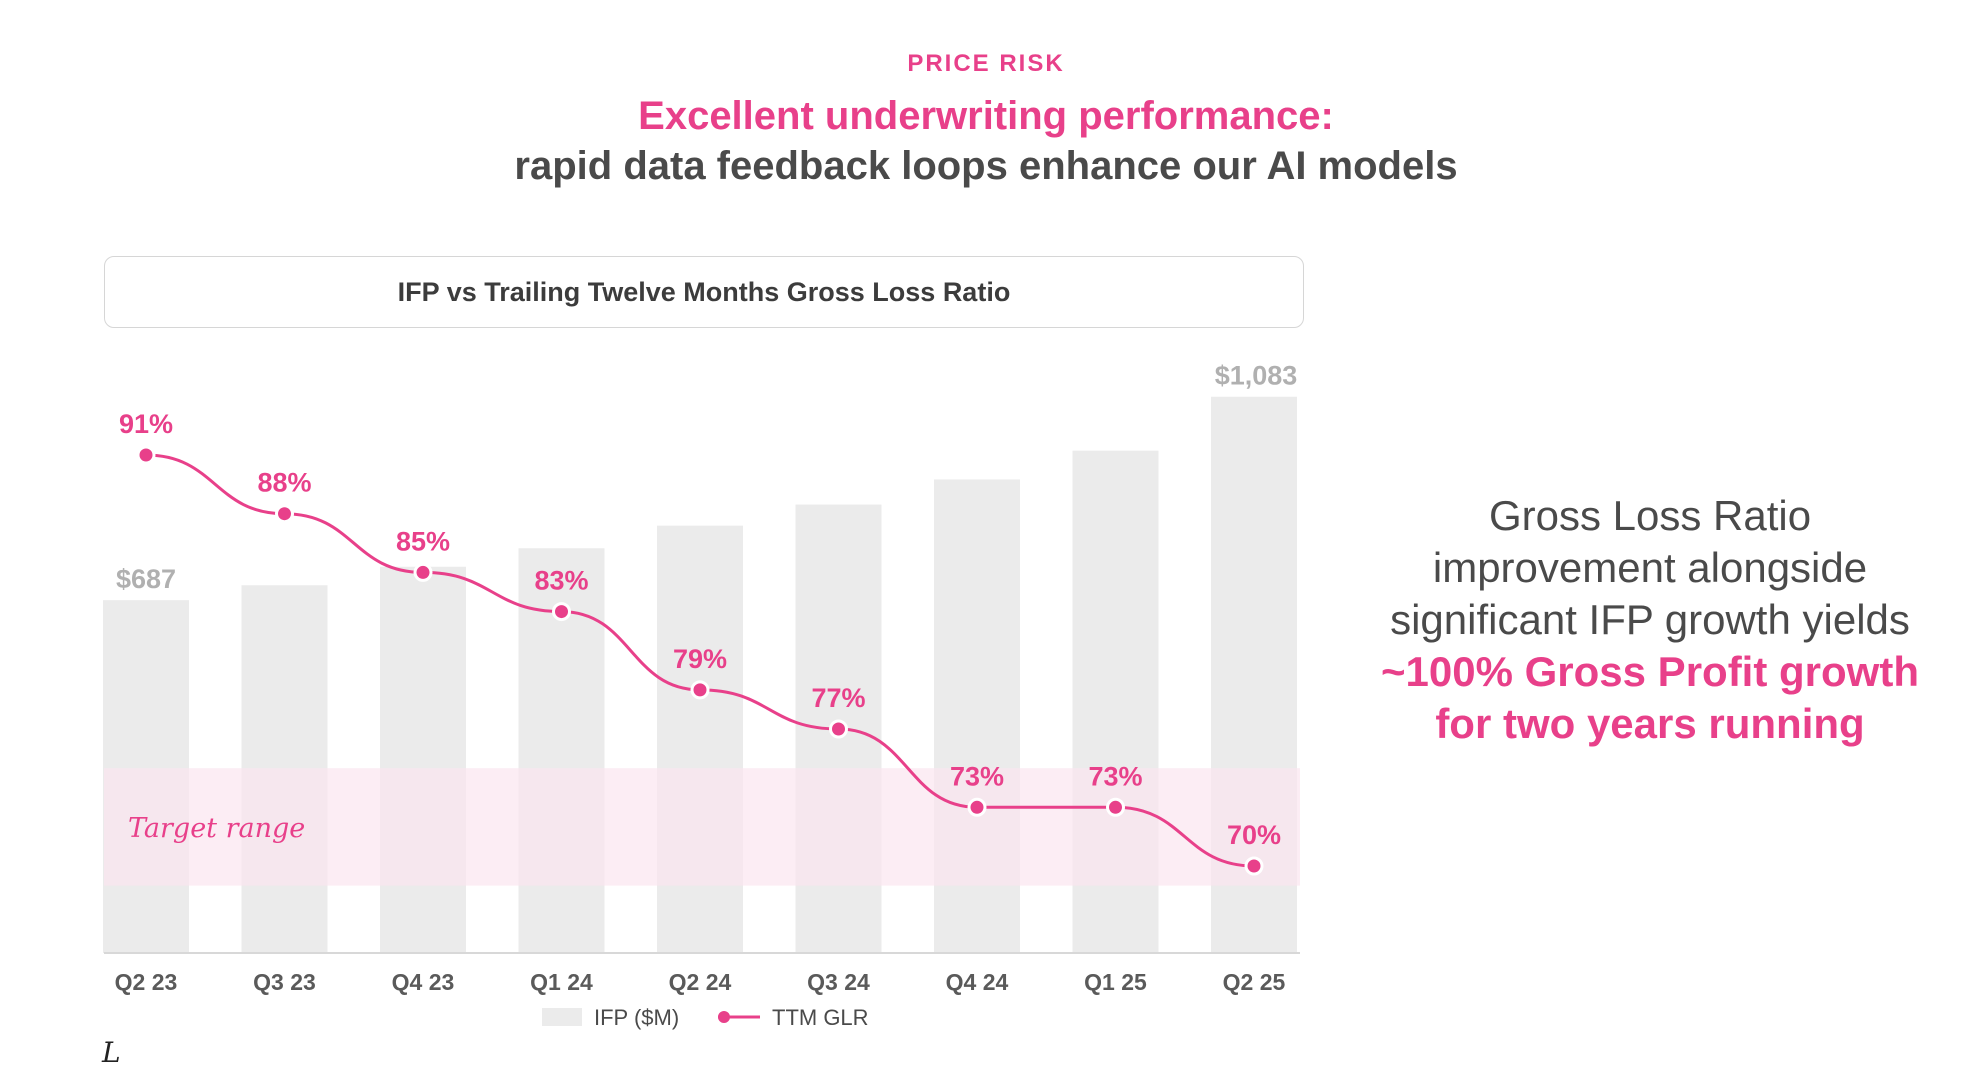 This screenshot has width=1972, height=1070. I want to click on x-tick-label: Q4 23, so click(423, 982).